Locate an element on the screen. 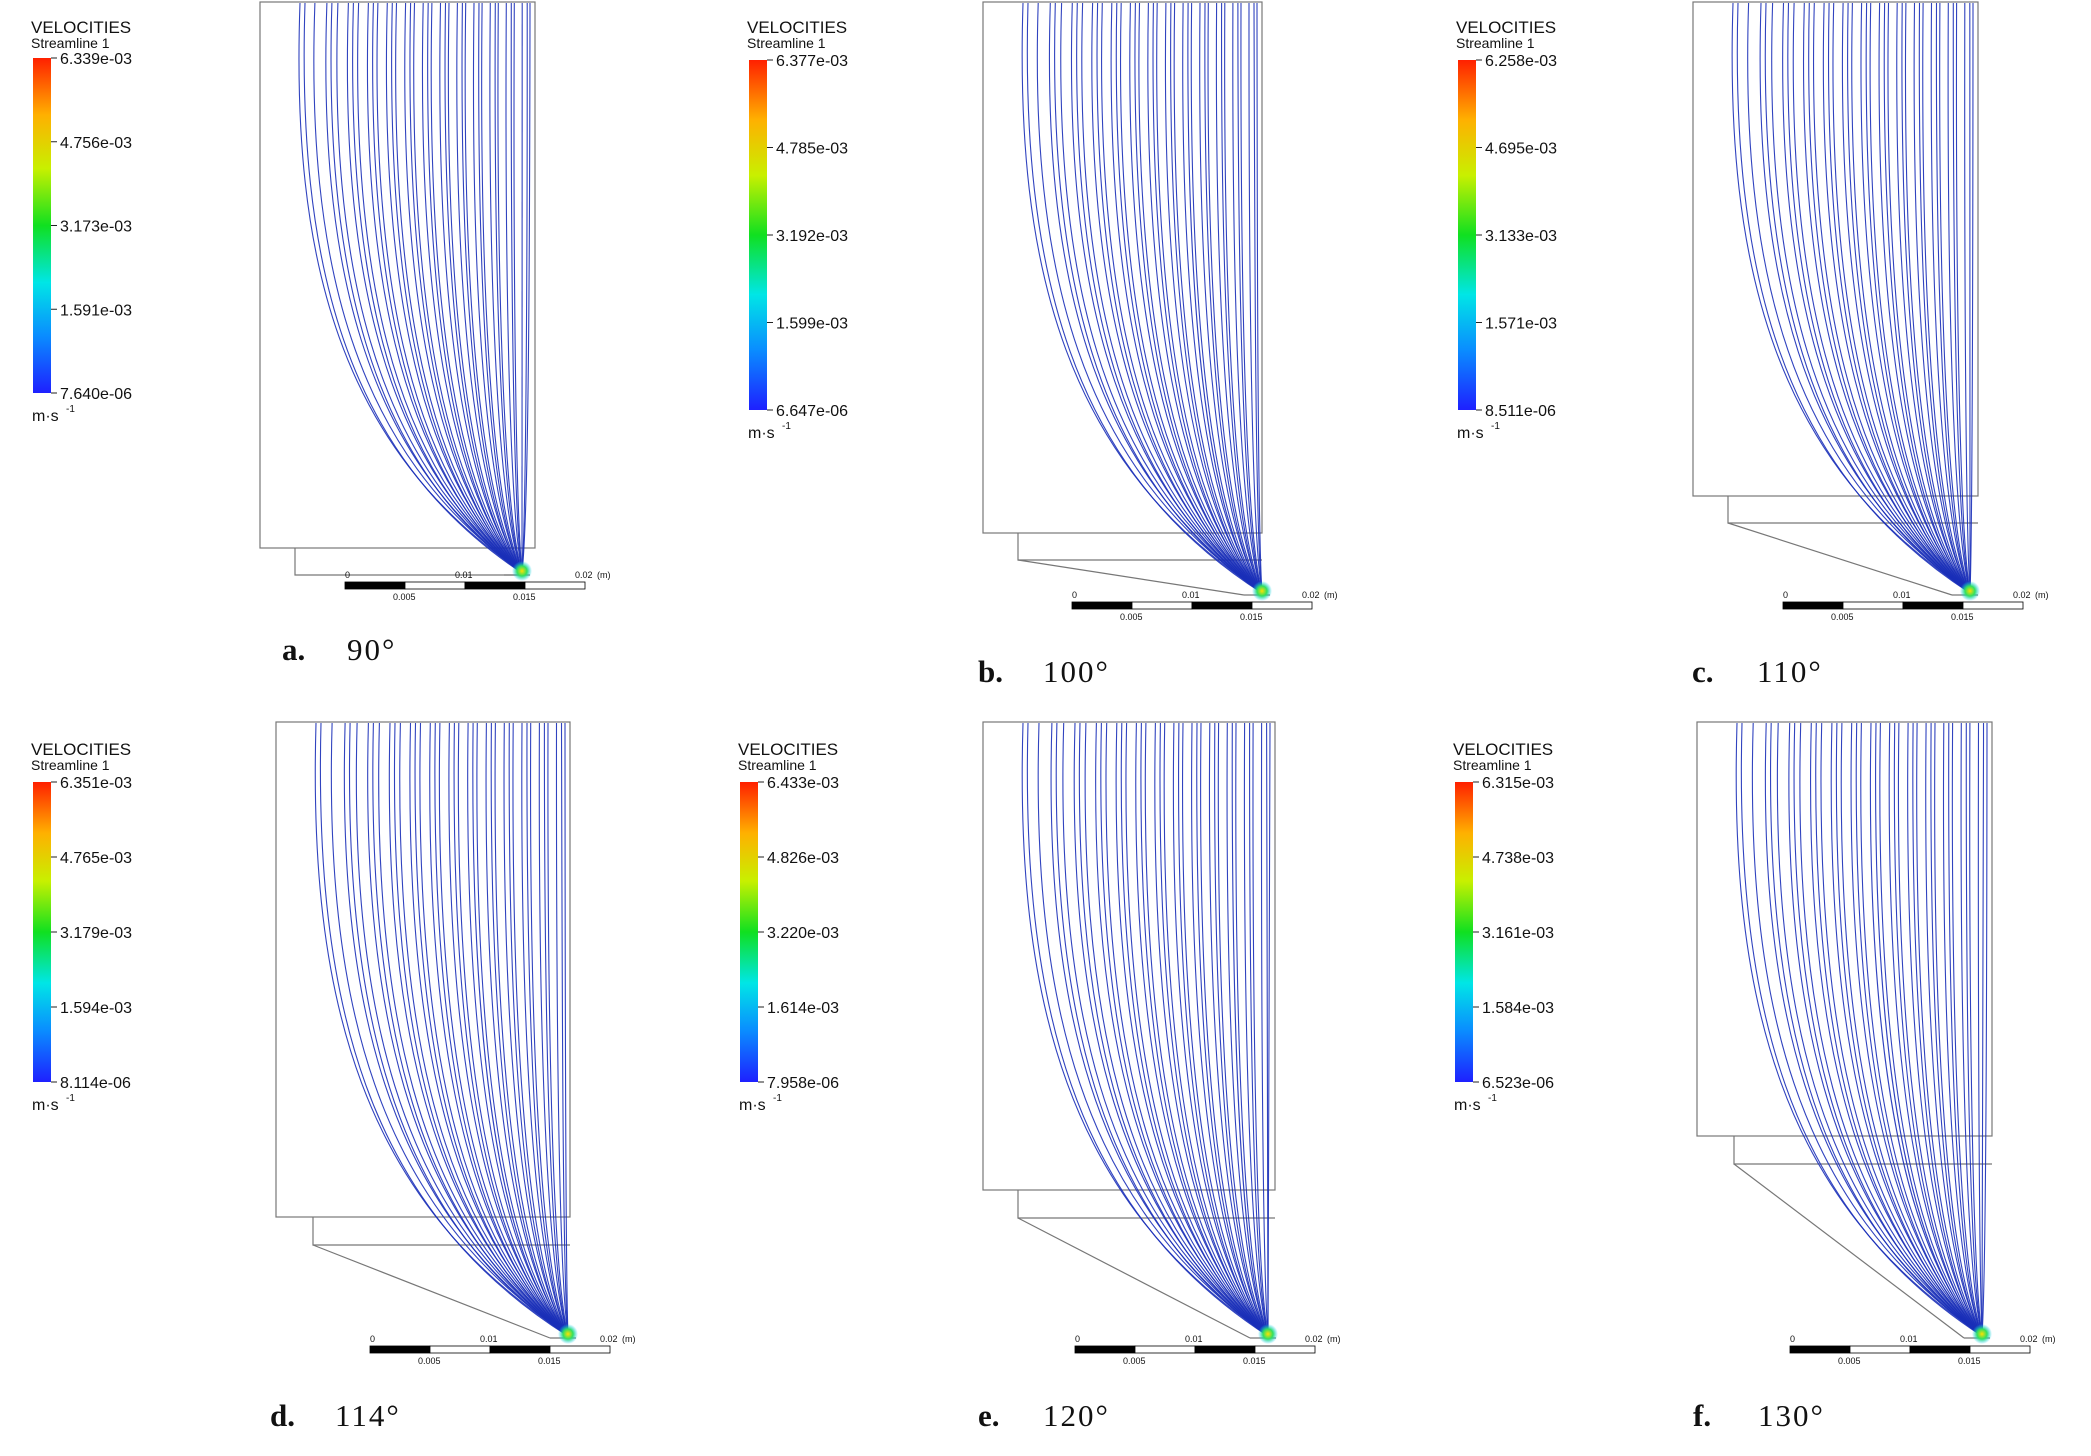  legend-tick-label: 6.351e-03 is located at coordinates (96, 783).